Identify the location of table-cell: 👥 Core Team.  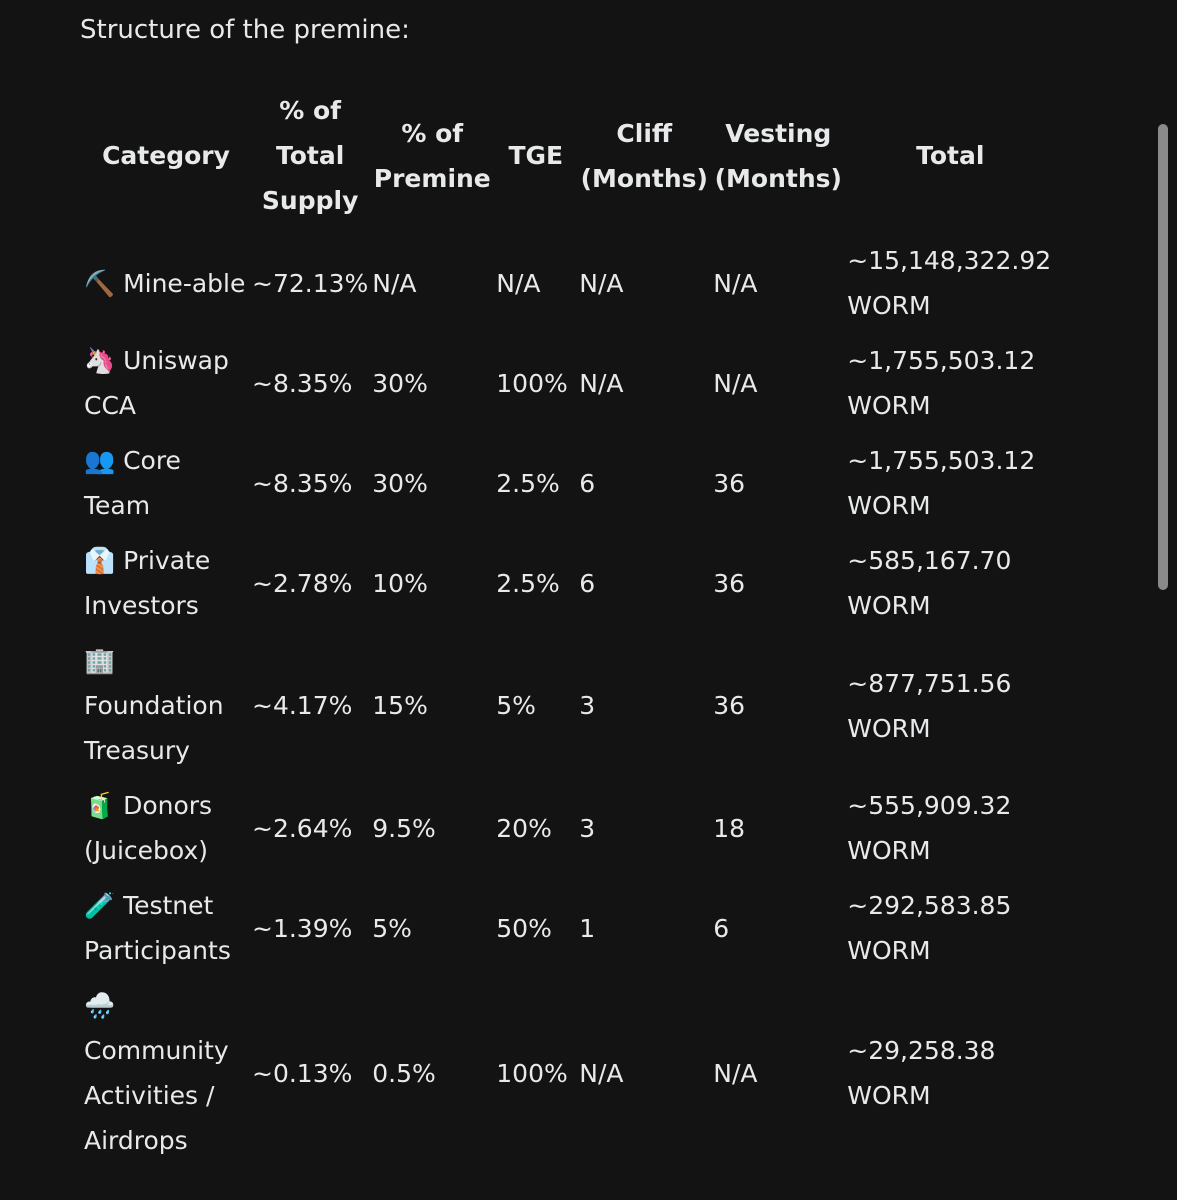
(132, 483).